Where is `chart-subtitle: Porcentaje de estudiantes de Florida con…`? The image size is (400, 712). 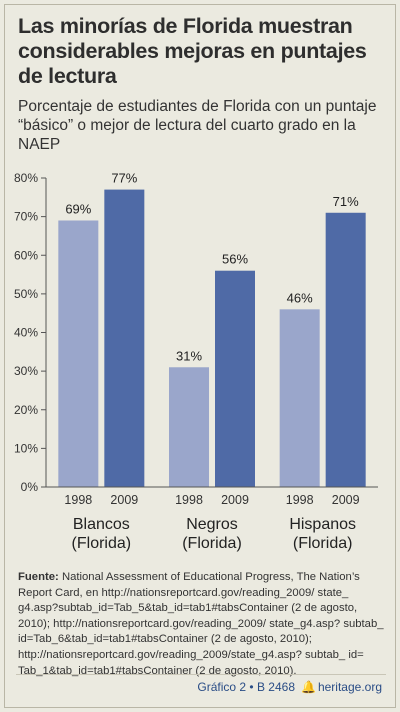 chart-subtitle: Porcentaje de estudiantes de Florida con… is located at coordinates (197, 125).